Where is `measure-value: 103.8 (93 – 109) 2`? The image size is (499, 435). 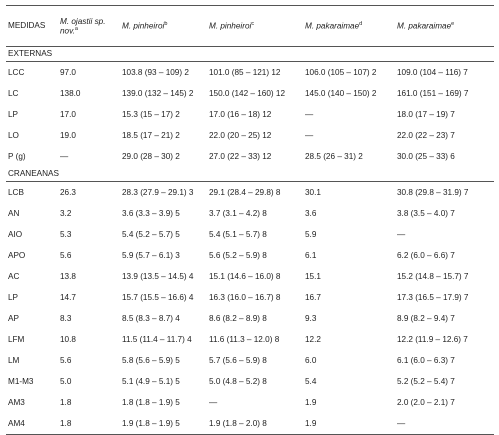
measure-value: 103.8 (93 – 109) 2 is located at coordinates (155, 72).